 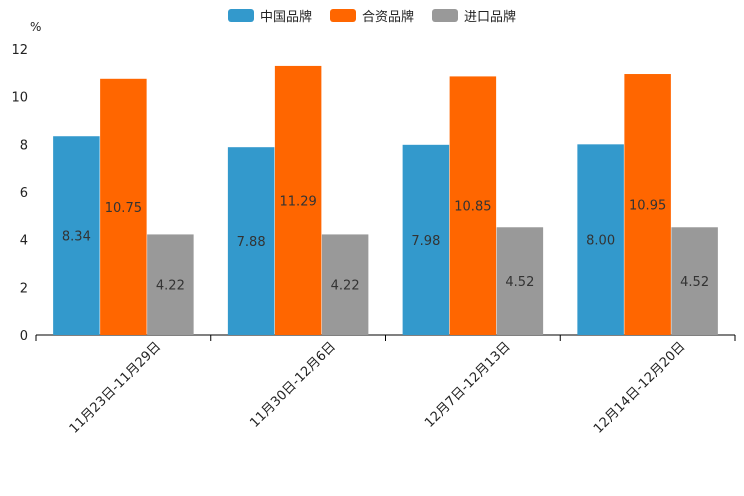 What do you see at coordinates (24, 145) in the screenshot?
I see `y-tick-label: 8` at bounding box center [24, 145].